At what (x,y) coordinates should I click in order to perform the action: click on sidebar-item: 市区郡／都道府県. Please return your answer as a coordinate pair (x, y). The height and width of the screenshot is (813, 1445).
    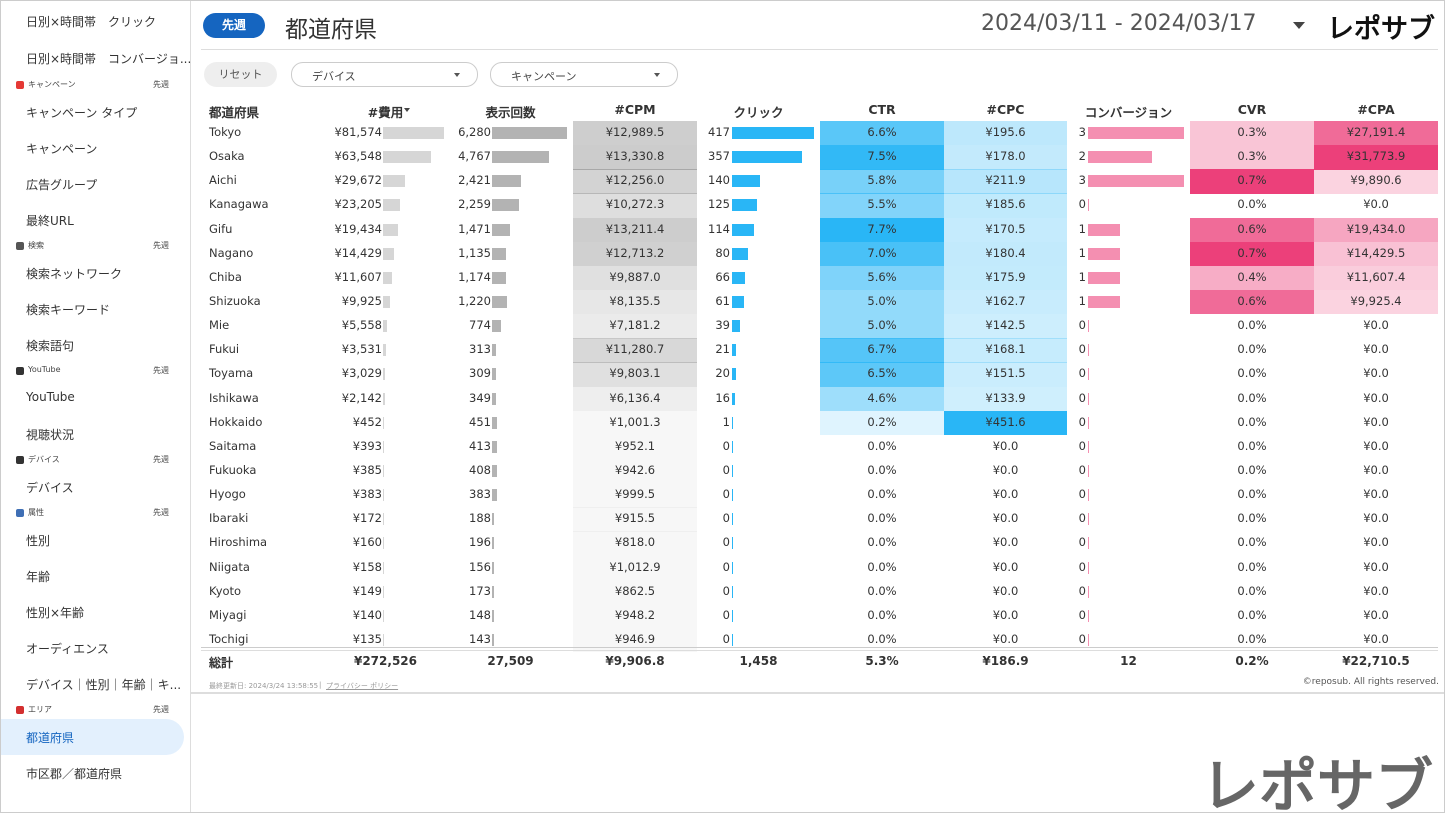
    Looking at the image, I should click on (74, 774).